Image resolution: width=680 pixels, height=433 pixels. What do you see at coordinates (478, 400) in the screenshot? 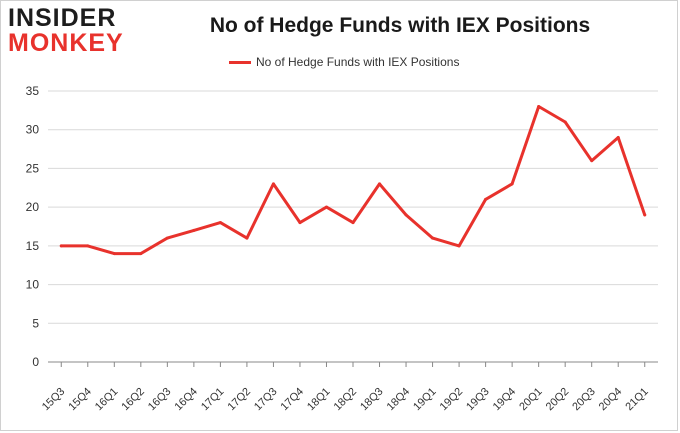
I see `x-tick-label: 19Q3` at bounding box center [478, 400].